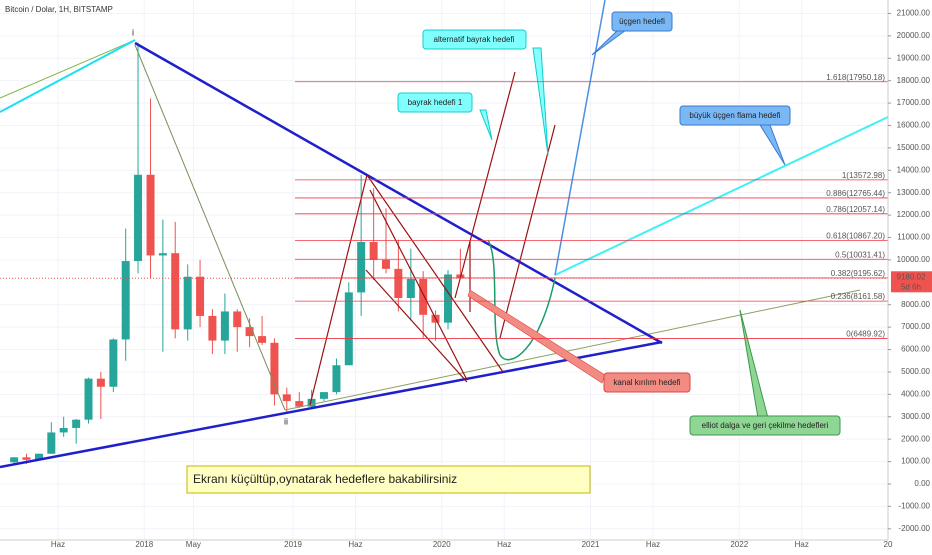 This screenshot has width=932, height=555. I want to click on fib-label: 0.382(9195.62), so click(858, 273).